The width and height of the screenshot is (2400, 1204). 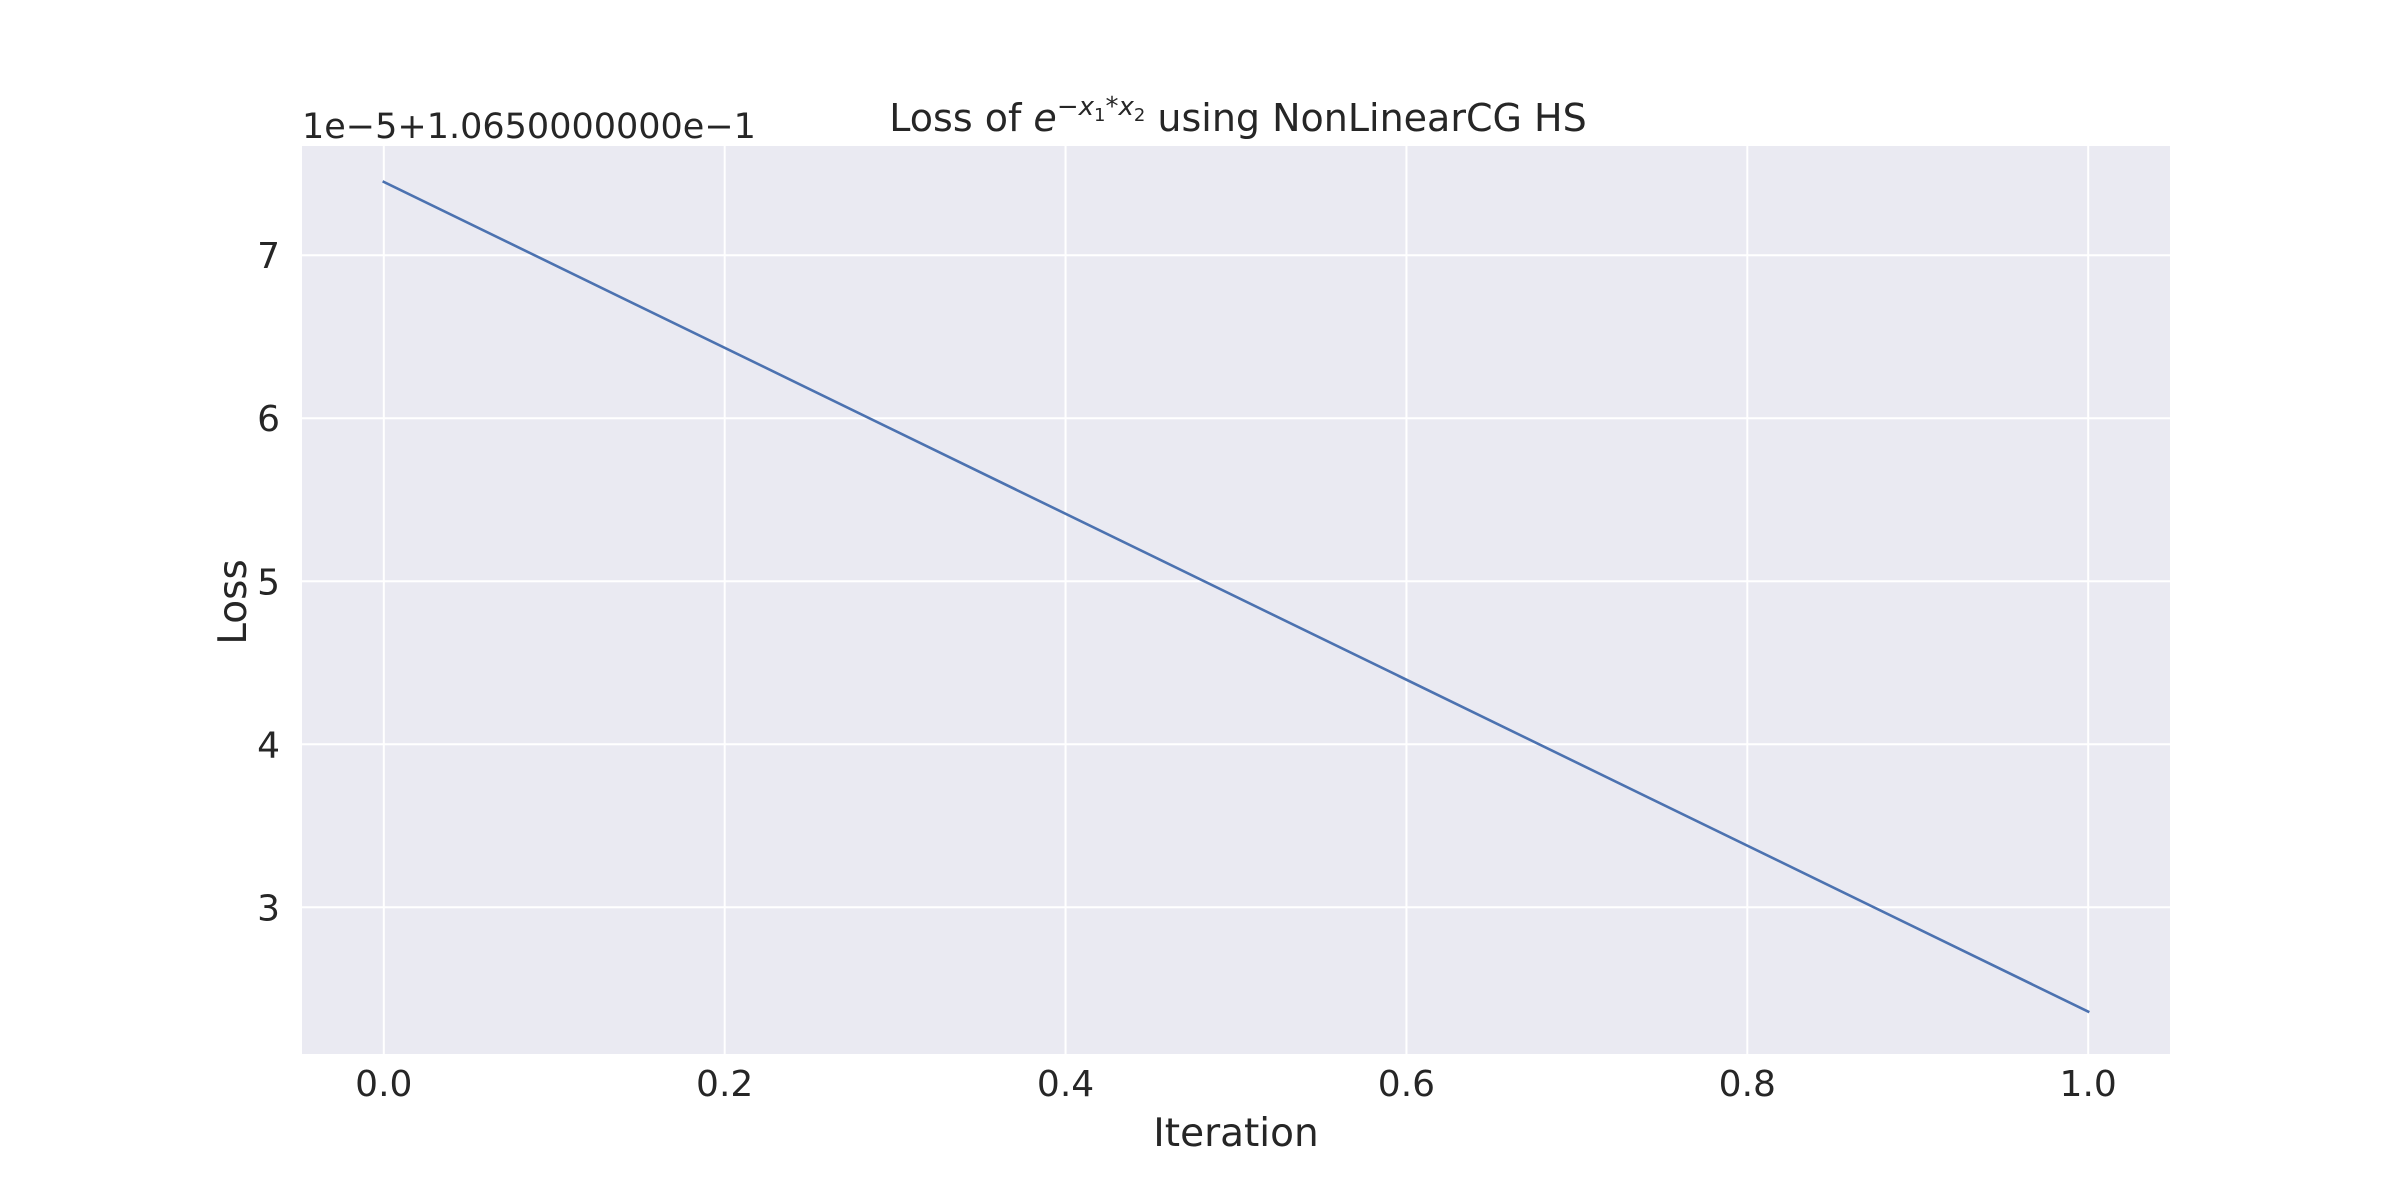 I want to click on x-tick-label-1: 0.2, so click(x=724, y=1084).